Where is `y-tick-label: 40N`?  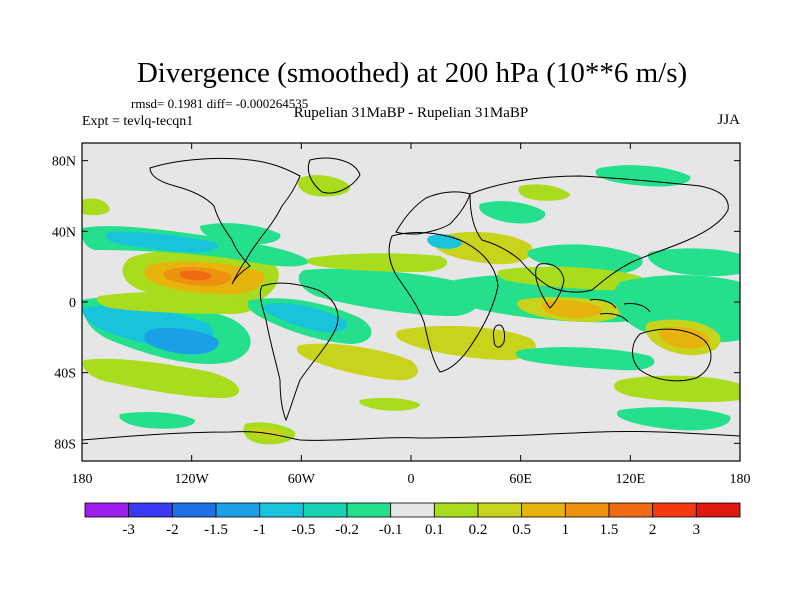 y-tick-label: 40N is located at coordinates (64, 232).